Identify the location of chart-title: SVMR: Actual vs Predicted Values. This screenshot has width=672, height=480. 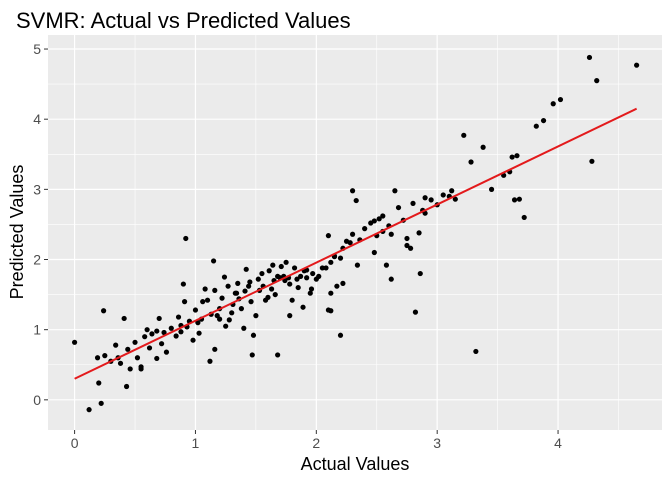
(183, 20).